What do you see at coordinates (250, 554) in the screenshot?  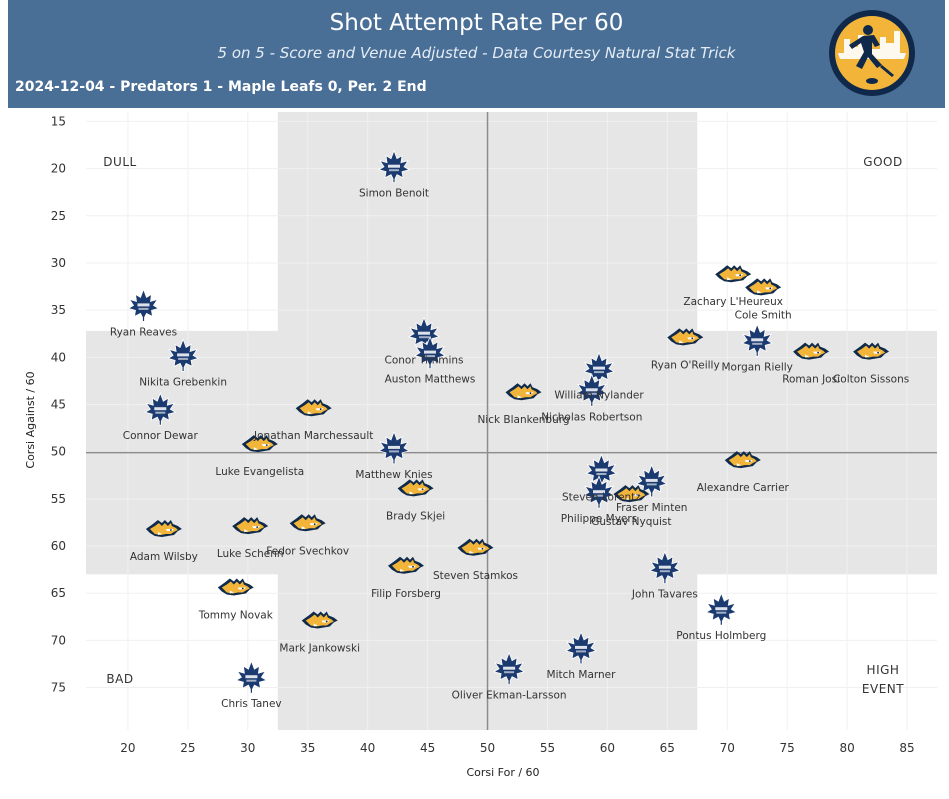 I see `player-label: Luke Schenn` at bounding box center [250, 554].